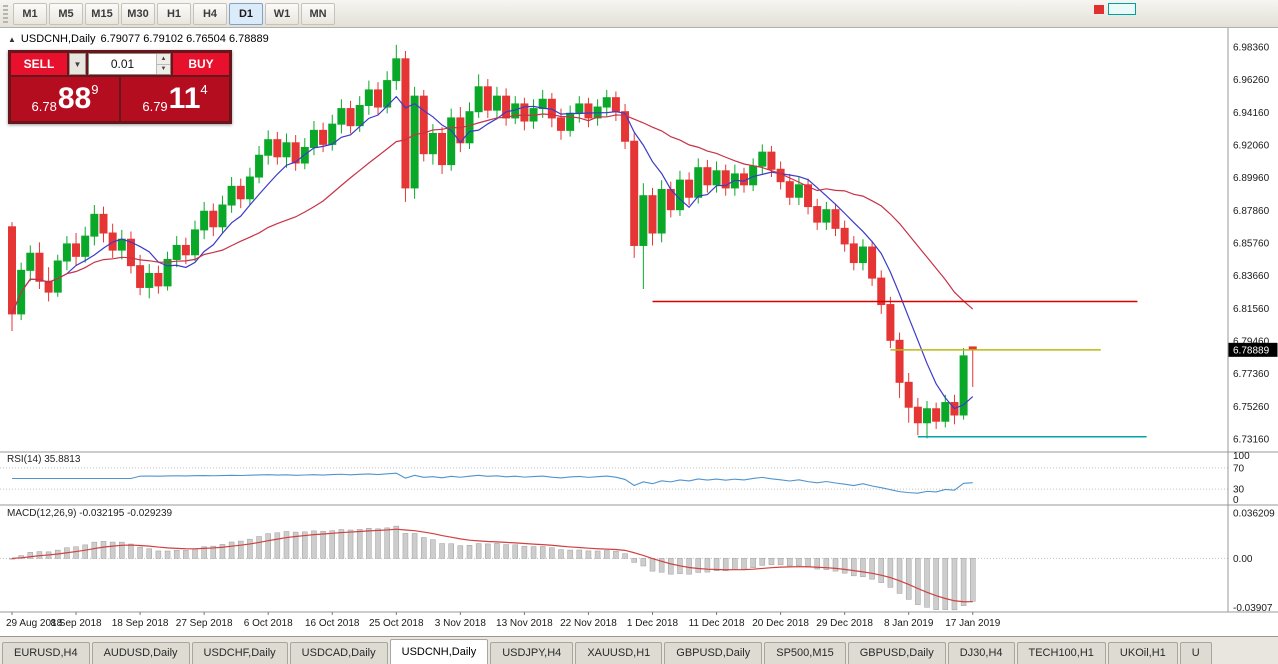 This screenshot has height=664, width=1278. Describe the element at coordinates (524, 623) in the screenshot. I see `svg-text: 13 Nov 2018` at that location.